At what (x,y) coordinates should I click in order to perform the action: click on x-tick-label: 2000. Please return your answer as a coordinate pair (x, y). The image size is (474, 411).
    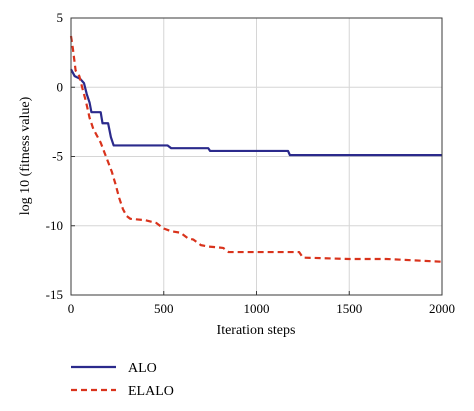
    Looking at the image, I should click on (442, 308).